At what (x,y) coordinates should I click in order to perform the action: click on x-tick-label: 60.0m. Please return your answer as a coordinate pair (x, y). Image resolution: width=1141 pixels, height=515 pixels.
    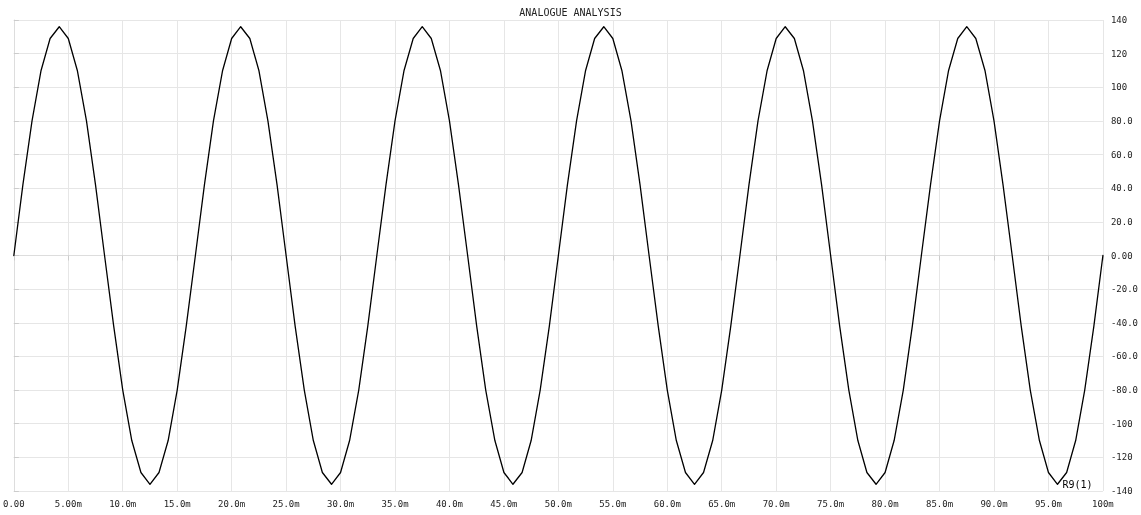
    Looking at the image, I should click on (667, 503).